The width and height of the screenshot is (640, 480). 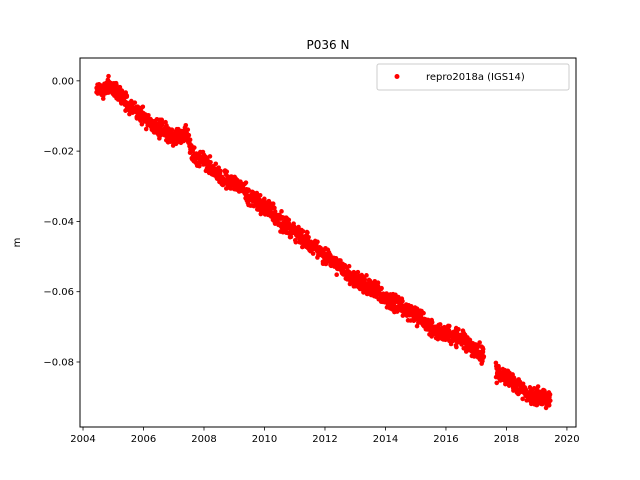 I want to click on y-tick-label: −0.08, so click(x=58, y=362).